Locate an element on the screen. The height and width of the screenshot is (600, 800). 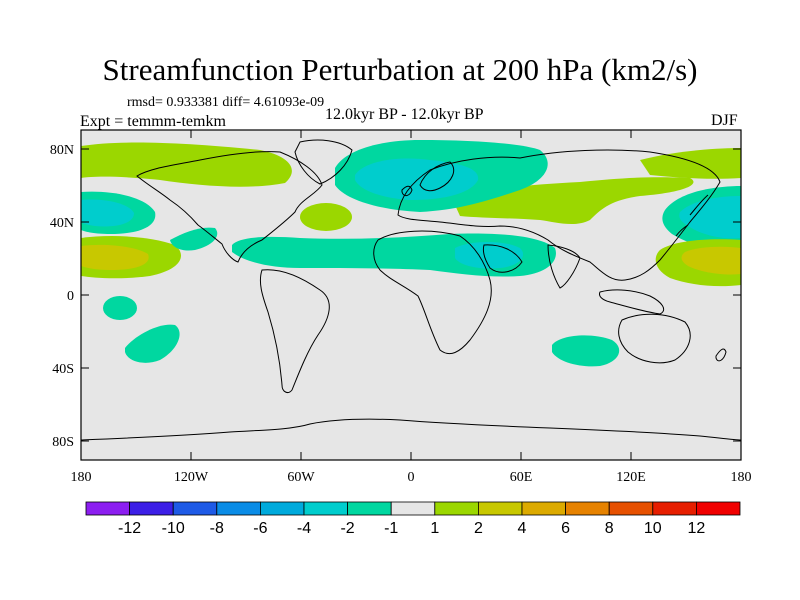
lat-label-80n: 80N is located at coordinates (62, 150).